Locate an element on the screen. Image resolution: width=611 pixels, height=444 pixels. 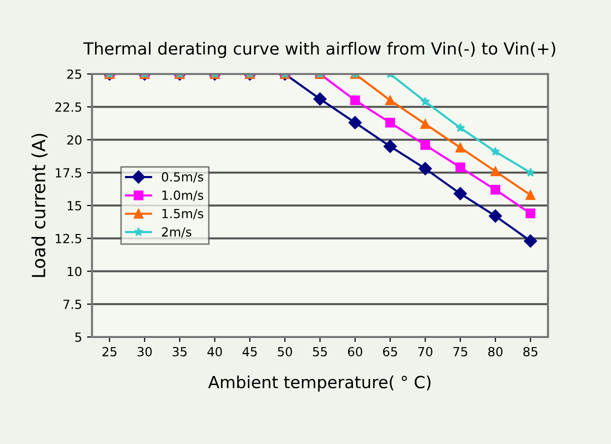
x-tick-label: 70 is located at coordinates (425, 351).